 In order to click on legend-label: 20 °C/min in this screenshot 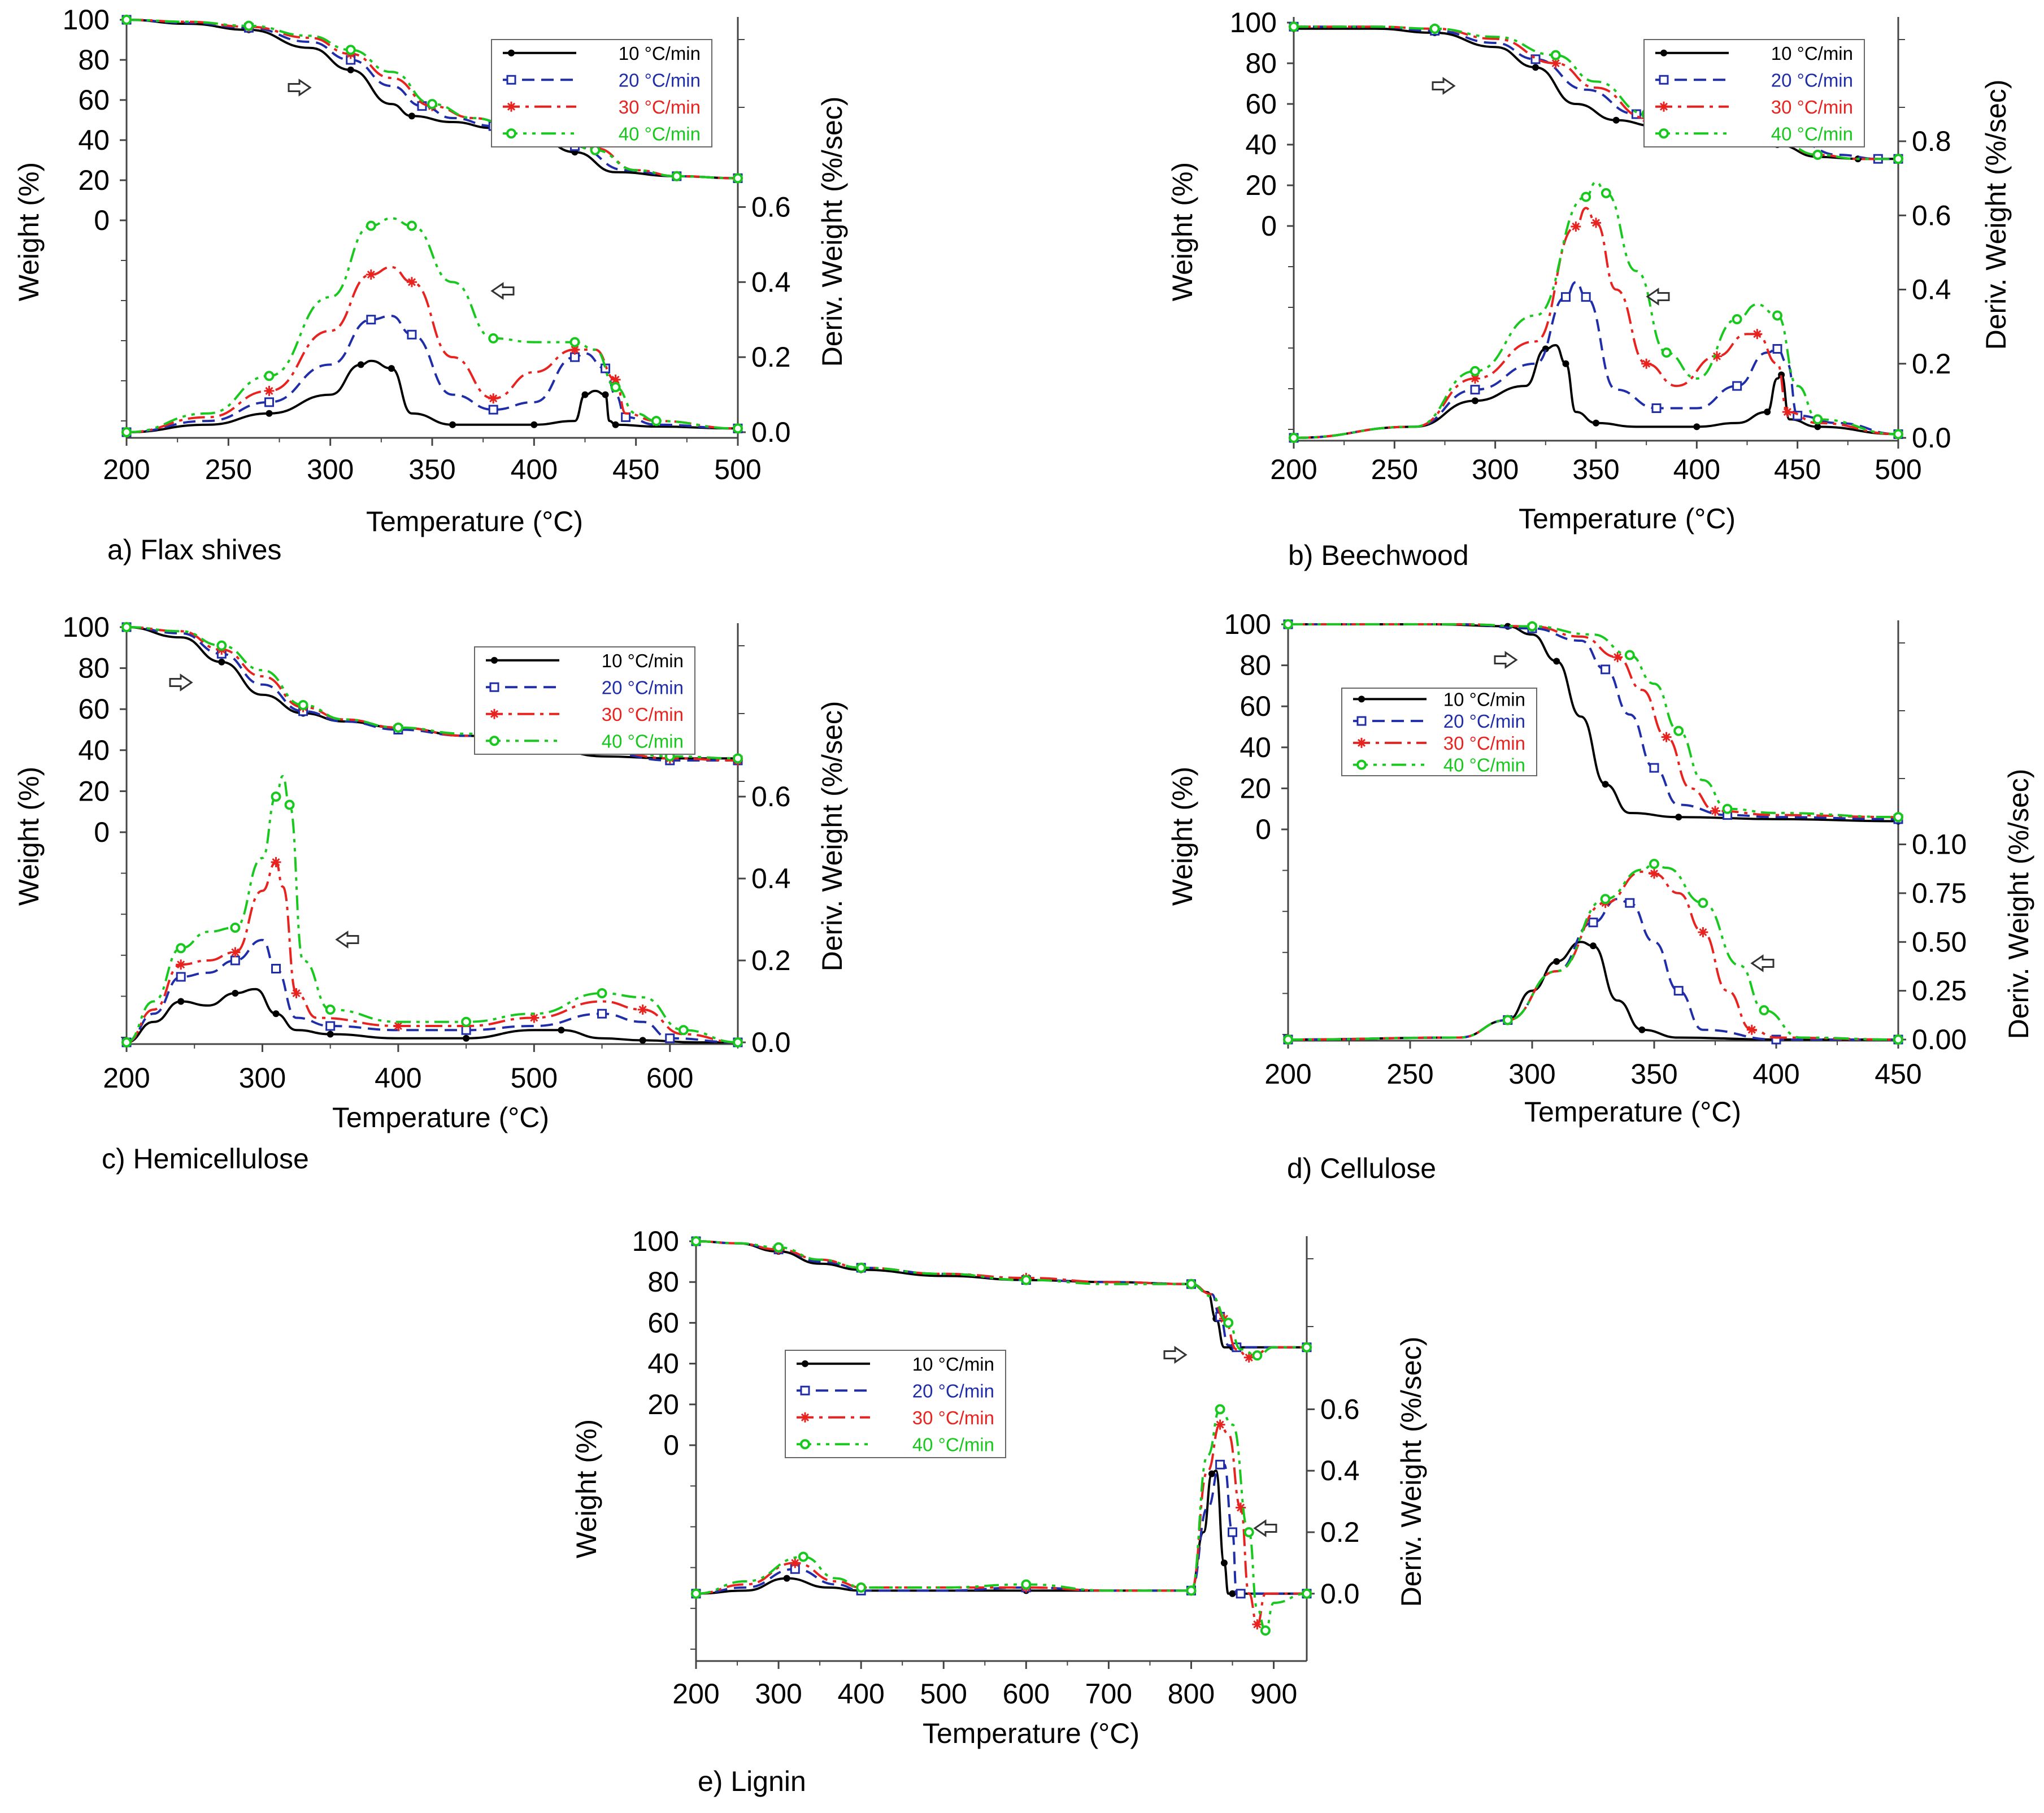, I will do `click(1812, 80)`.